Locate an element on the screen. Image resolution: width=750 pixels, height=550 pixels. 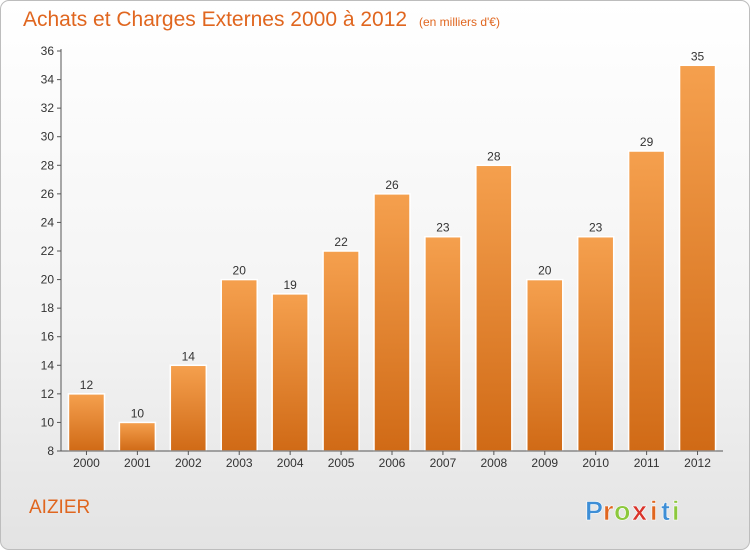
chart-subtitle: (en milliers d'€) is located at coordinates (459, 22).